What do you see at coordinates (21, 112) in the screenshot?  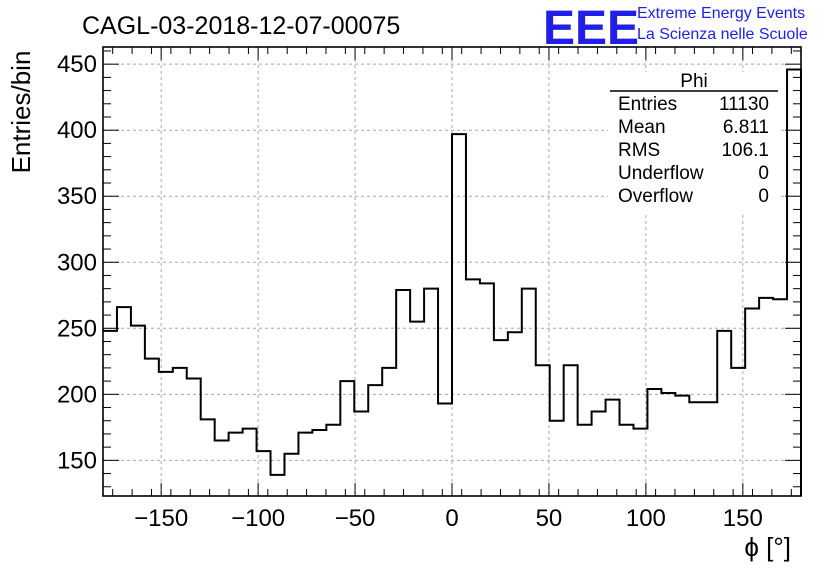 I see `y-axis-title: Entries/bin` at bounding box center [21, 112].